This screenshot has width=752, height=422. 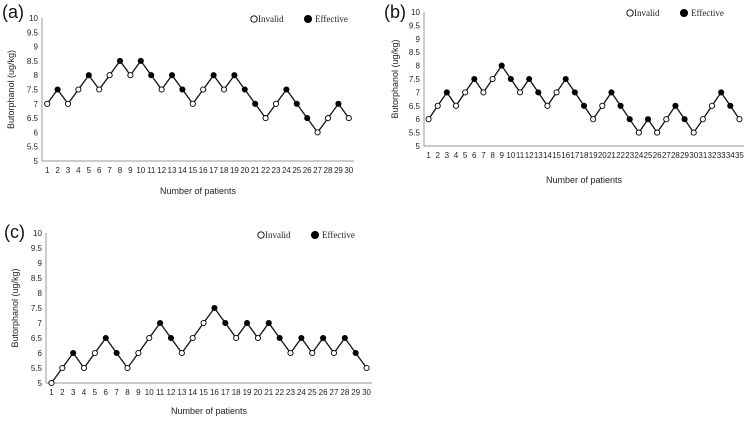 I want to click on x-tick-label: 27, so click(x=334, y=392).